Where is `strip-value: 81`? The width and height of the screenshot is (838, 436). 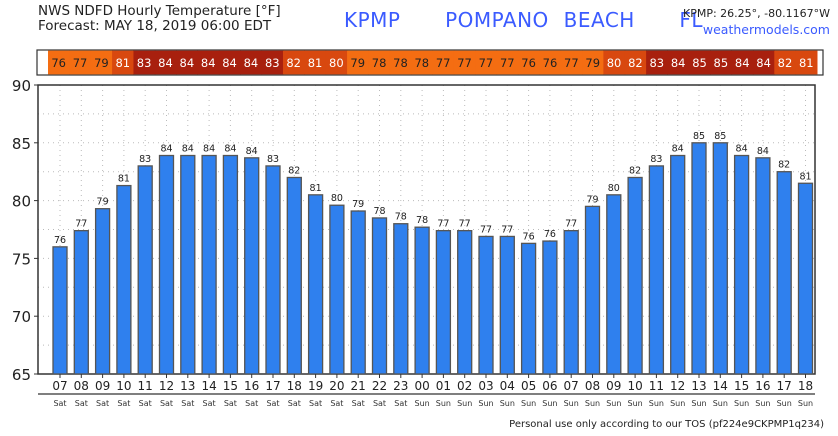
strip-value: 81 is located at coordinates (806, 63).